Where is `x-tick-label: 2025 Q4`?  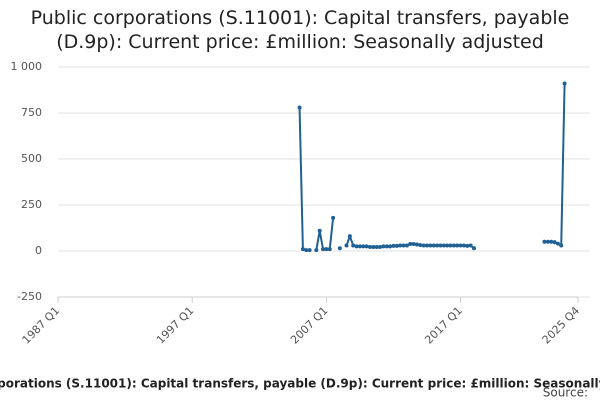 x-tick-label: 2025 Q4 is located at coordinates (561, 325).